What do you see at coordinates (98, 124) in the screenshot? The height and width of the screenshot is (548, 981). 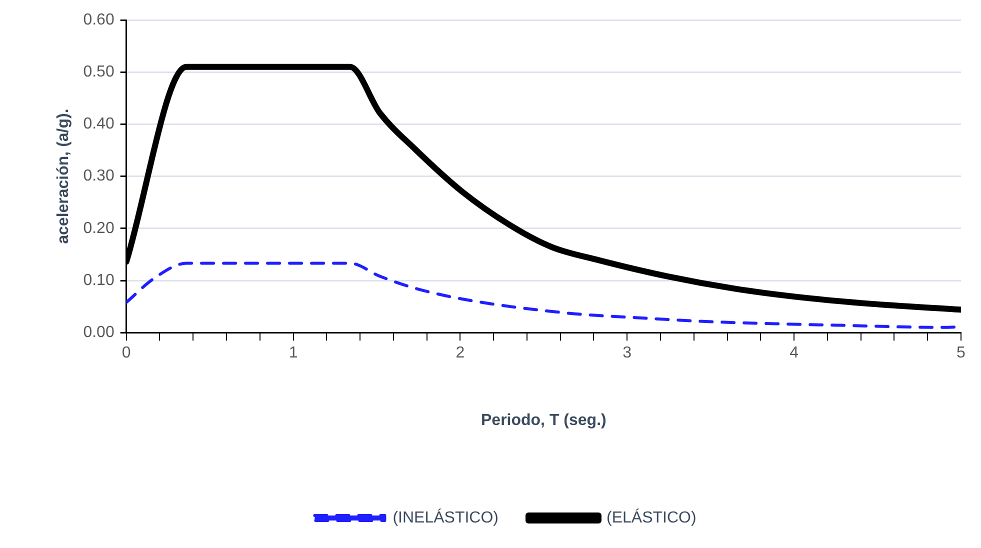 I see `y-tick-label: 0.40` at bounding box center [98, 124].